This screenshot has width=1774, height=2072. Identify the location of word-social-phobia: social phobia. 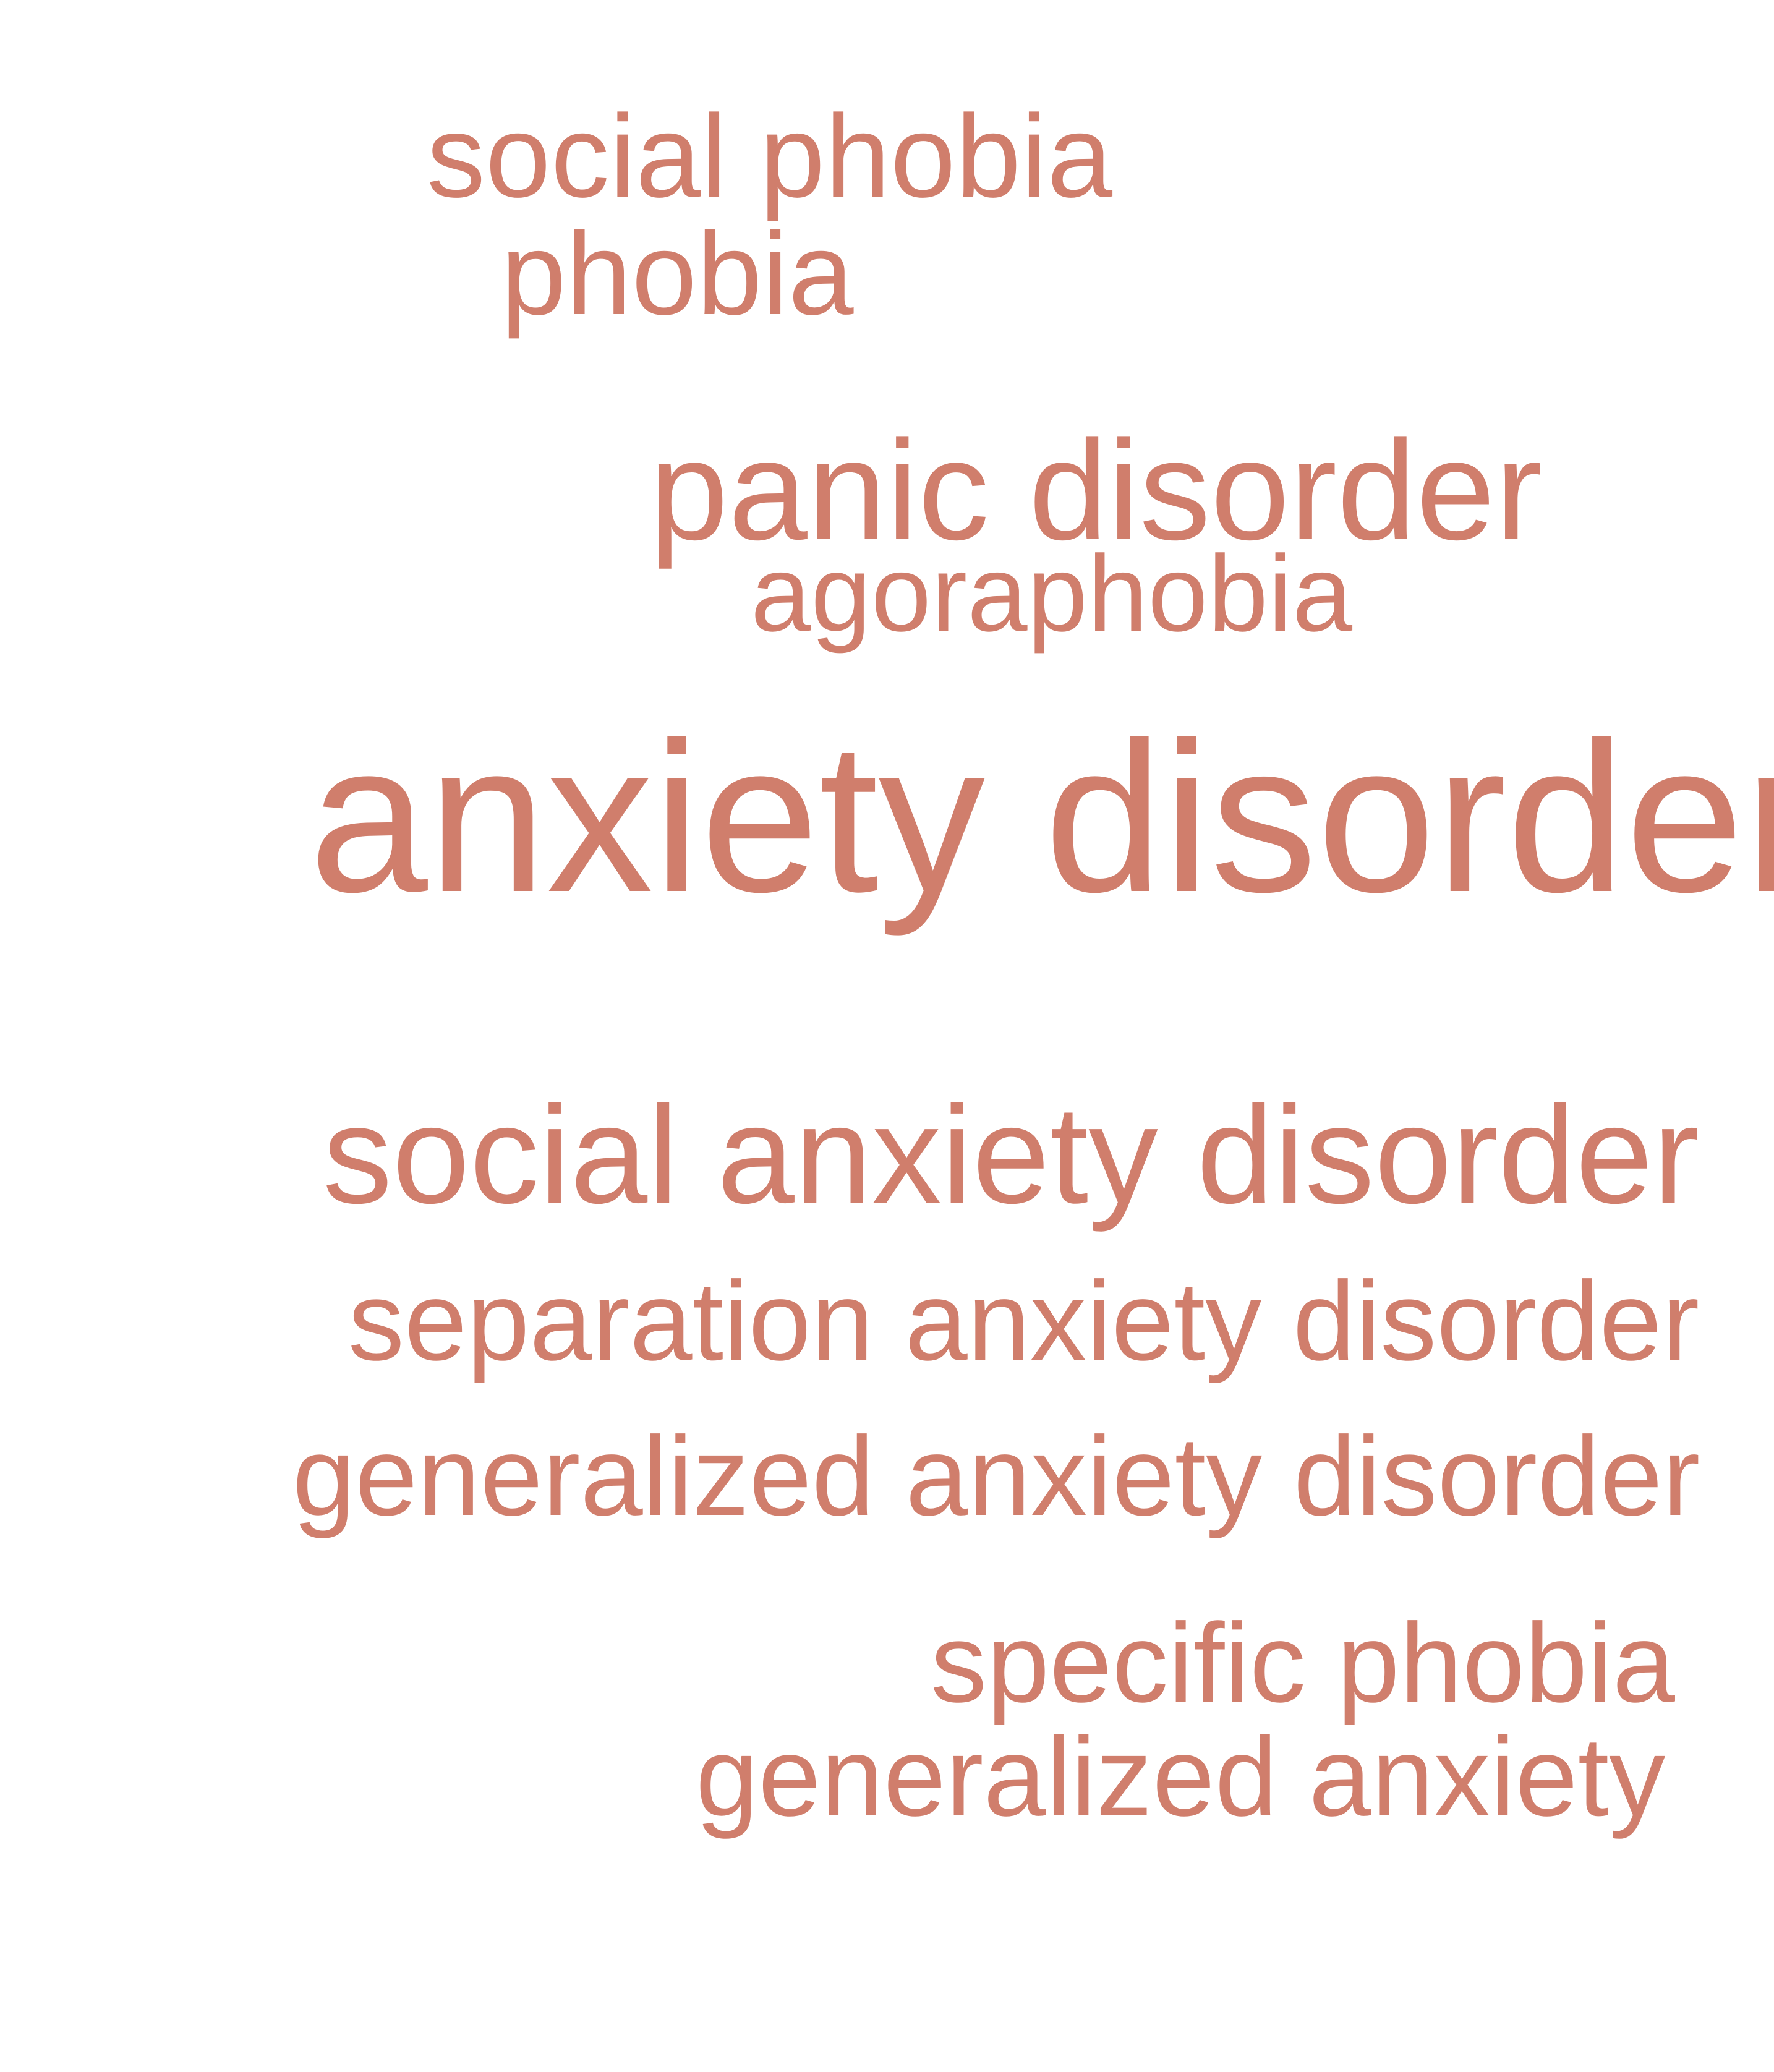
(770, 156).